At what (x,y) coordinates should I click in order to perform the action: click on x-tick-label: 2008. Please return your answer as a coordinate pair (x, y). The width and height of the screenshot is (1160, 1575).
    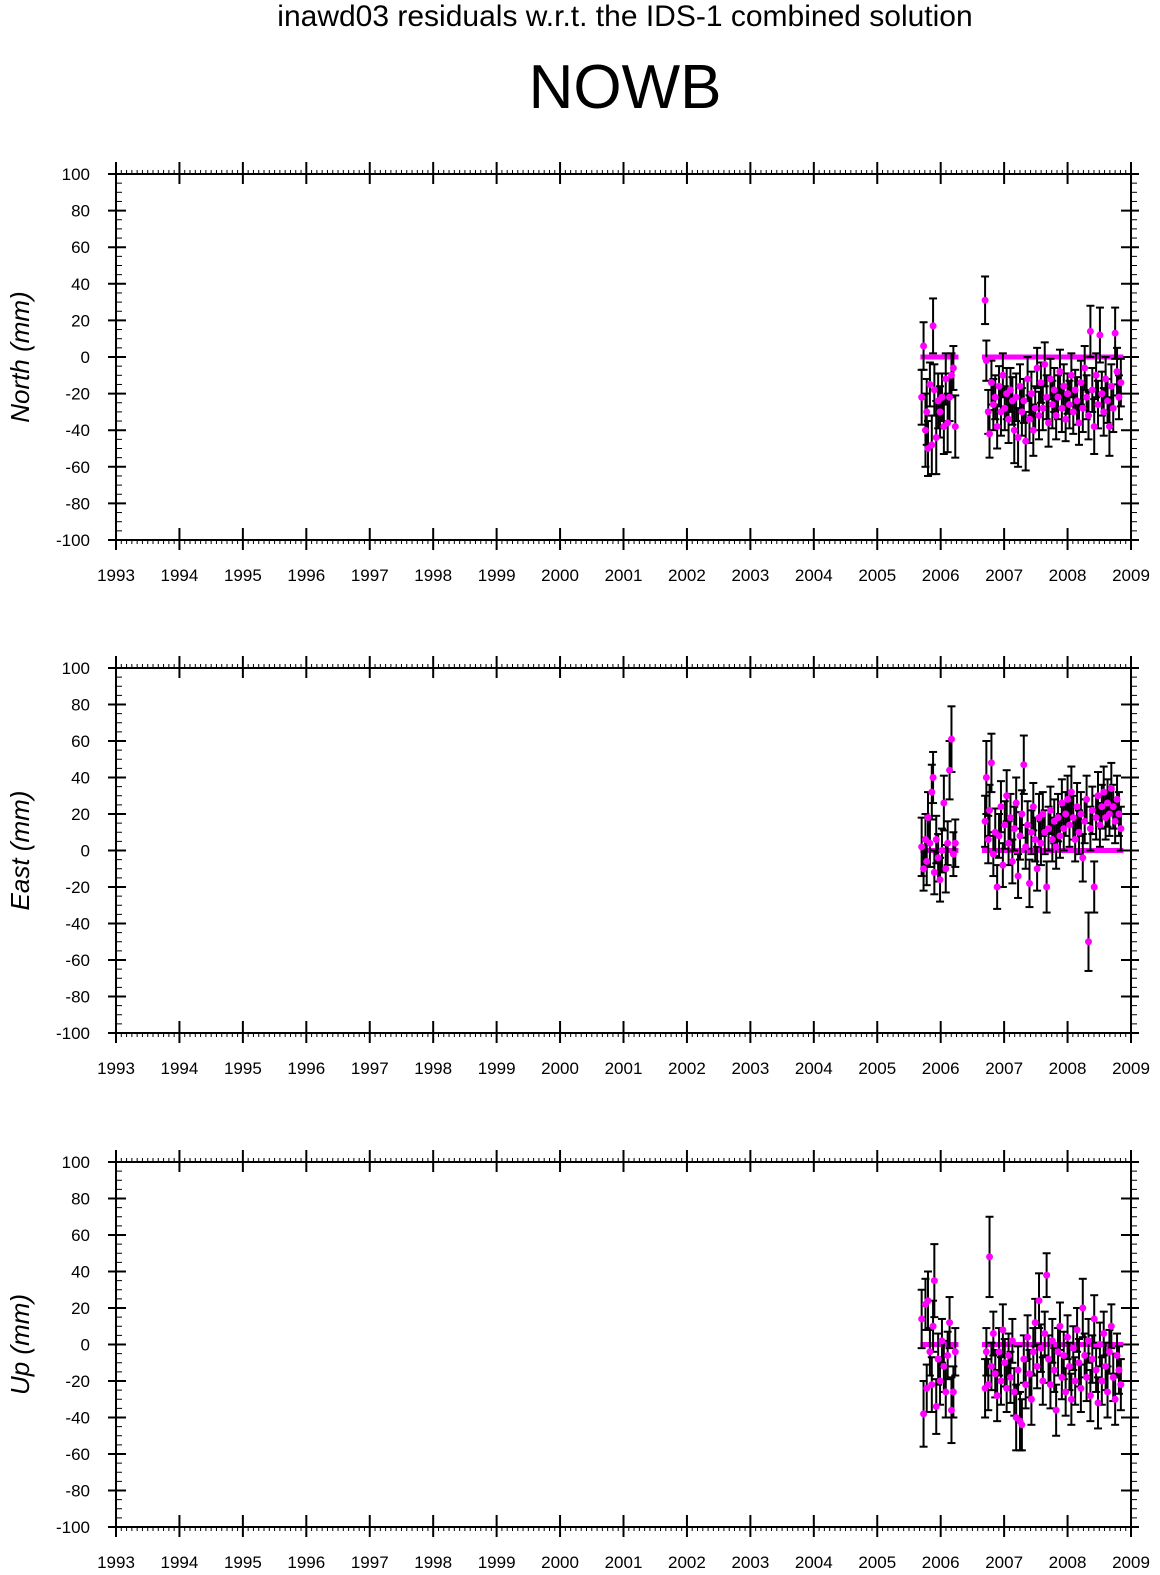
    Looking at the image, I should click on (1068, 575).